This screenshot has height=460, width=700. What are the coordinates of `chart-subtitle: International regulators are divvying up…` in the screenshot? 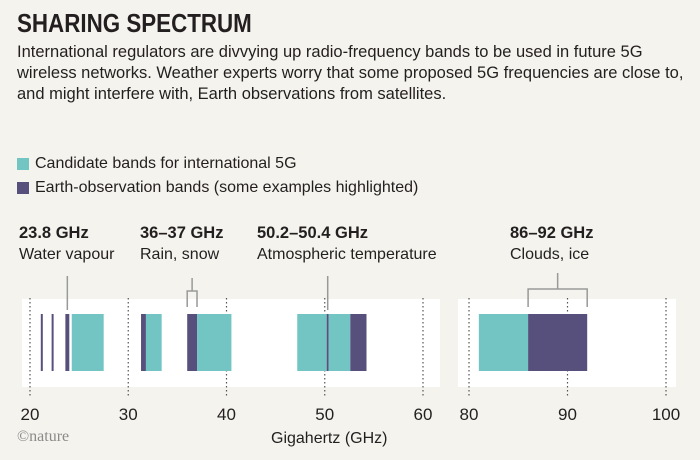 It's located at (350, 73).